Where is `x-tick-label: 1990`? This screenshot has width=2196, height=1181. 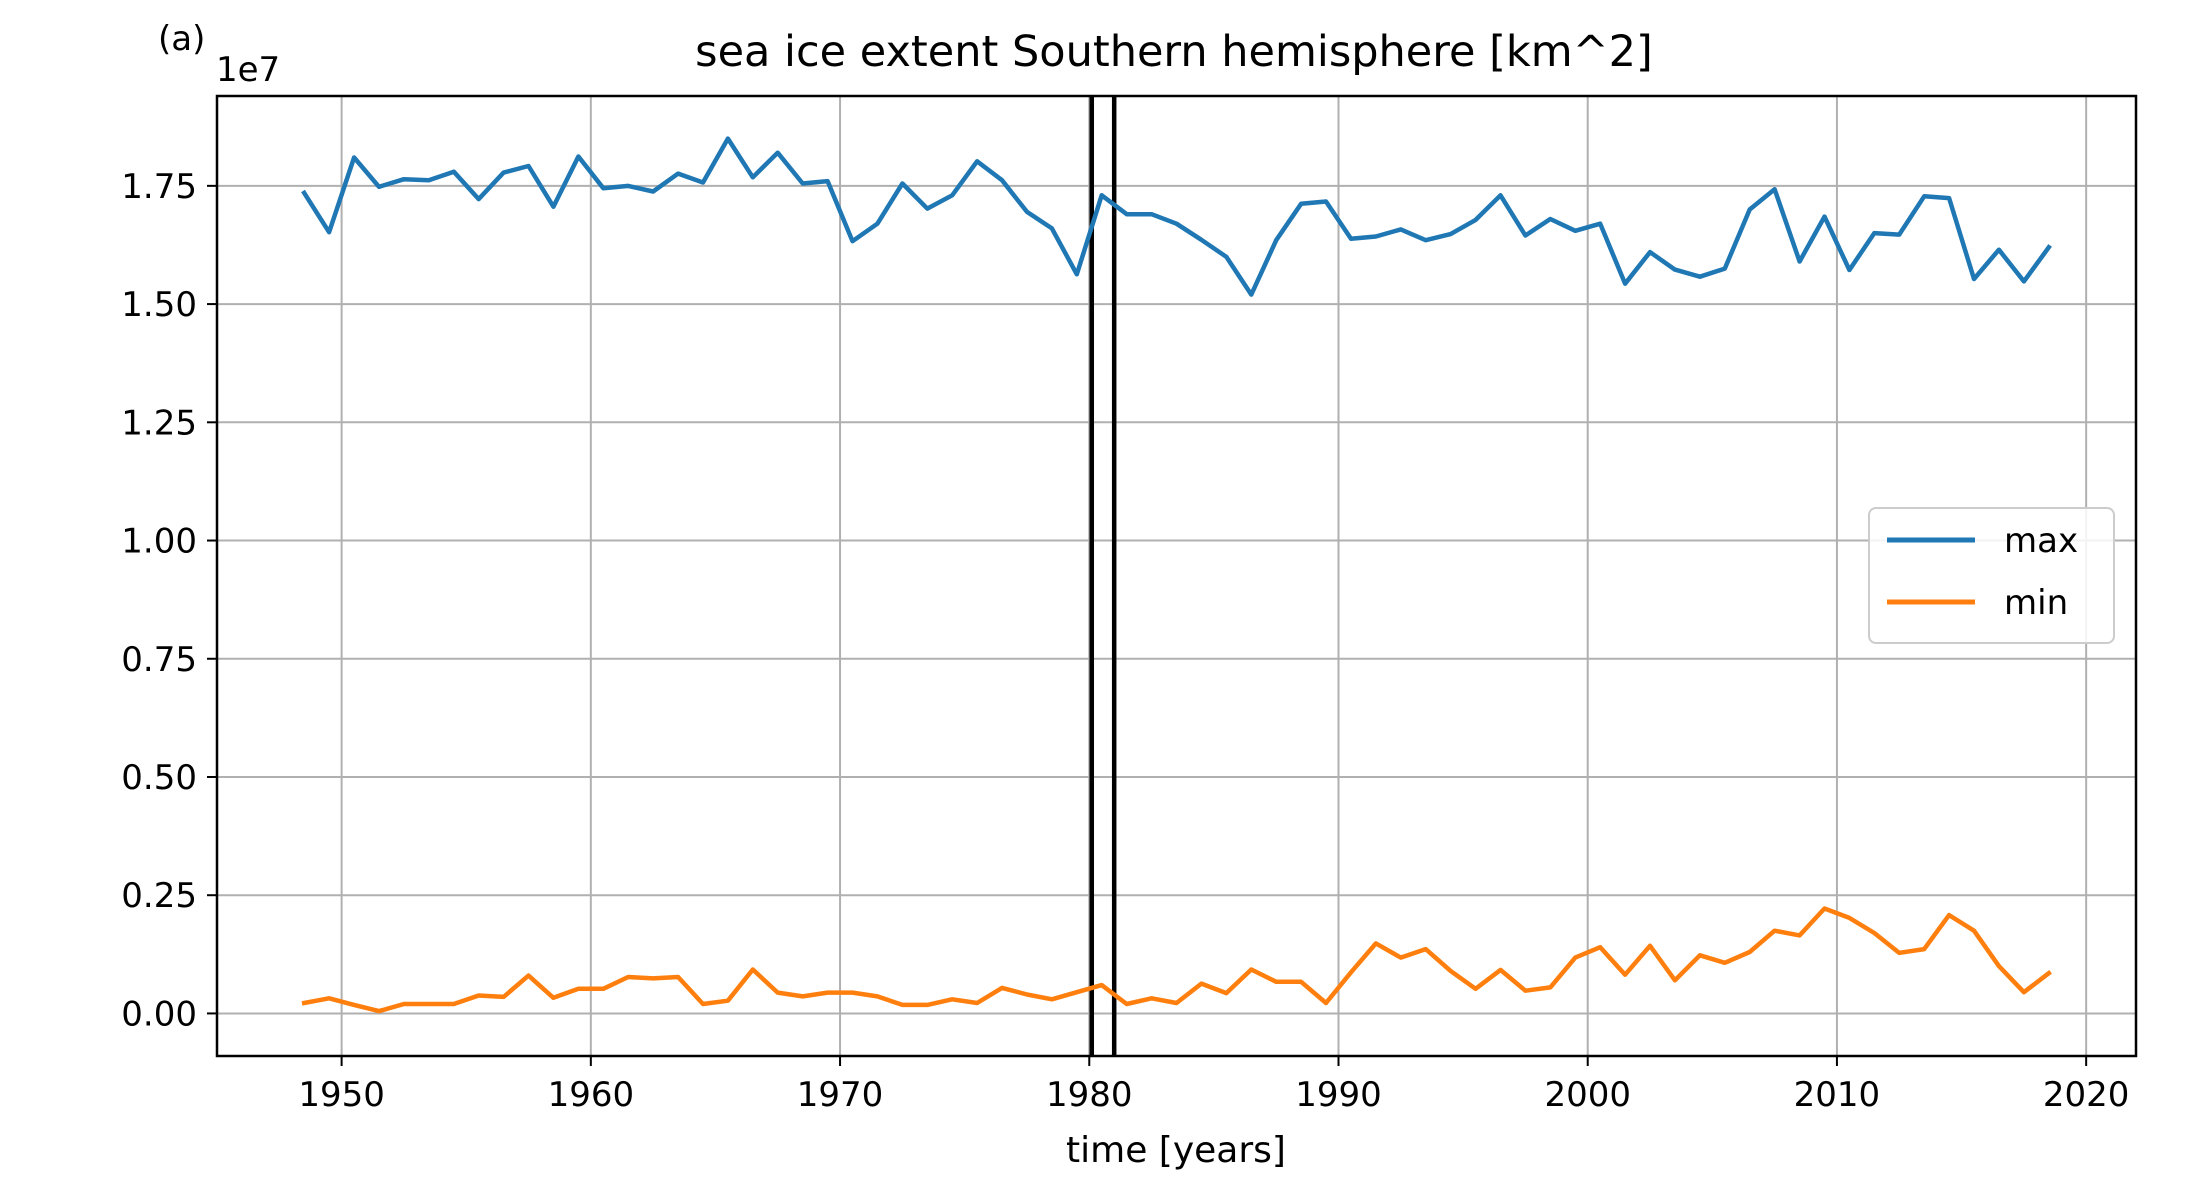 x-tick-label: 1990 is located at coordinates (1338, 1095).